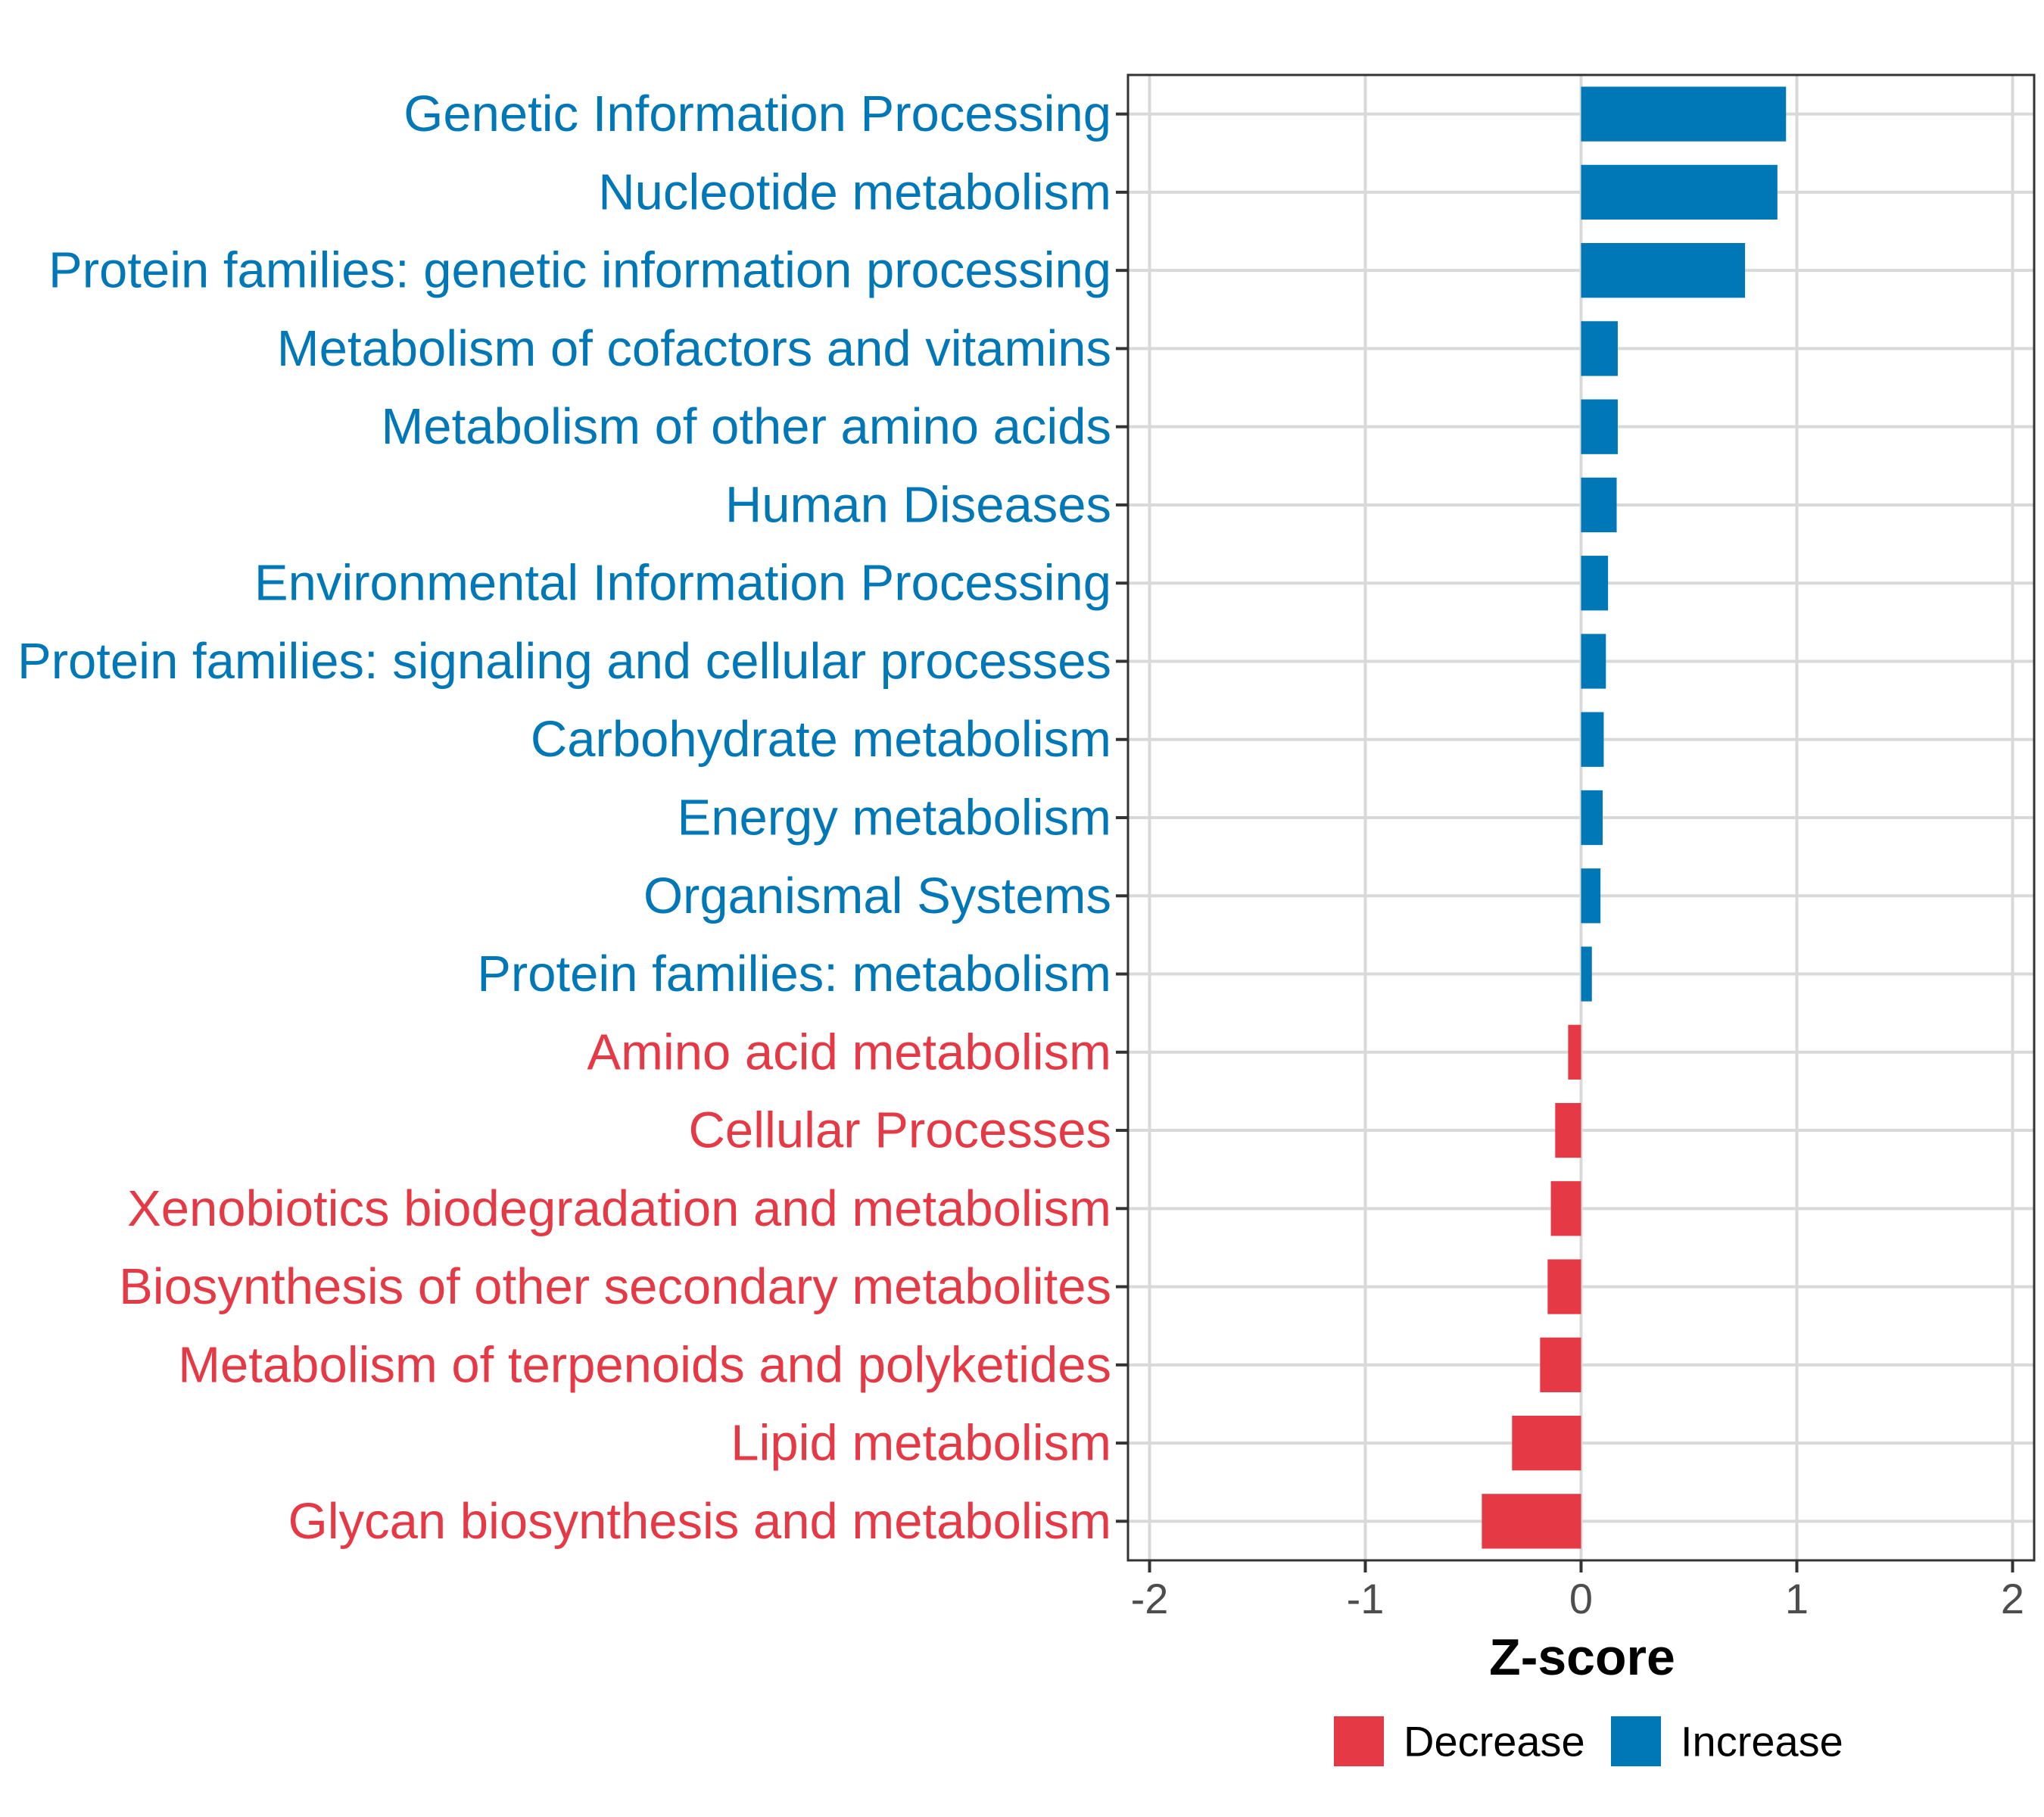 Image resolution: width=2044 pixels, height=1817 pixels. What do you see at coordinates (794, 974) in the screenshot?
I see `category-label: Protein families: metabolism` at bounding box center [794, 974].